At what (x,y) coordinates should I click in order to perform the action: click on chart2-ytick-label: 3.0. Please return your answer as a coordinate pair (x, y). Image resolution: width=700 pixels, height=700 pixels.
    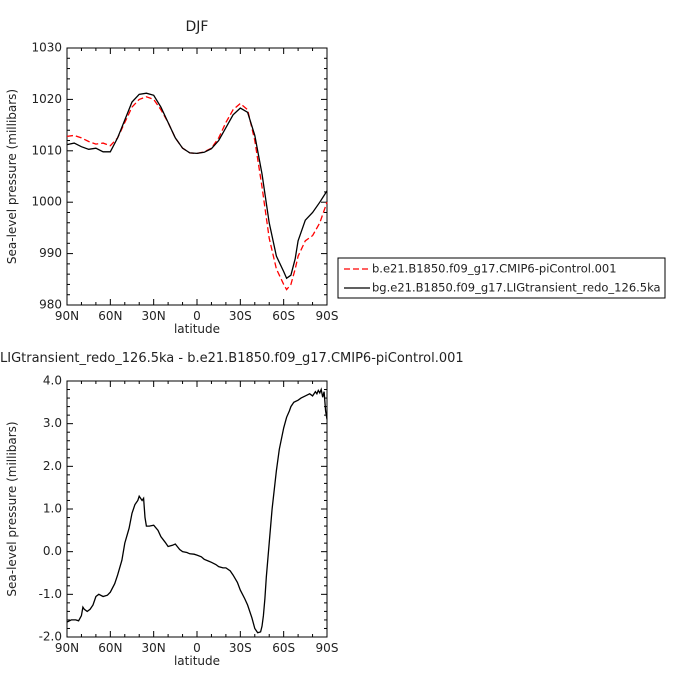
    Looking at the image, I should click on (52, 423).